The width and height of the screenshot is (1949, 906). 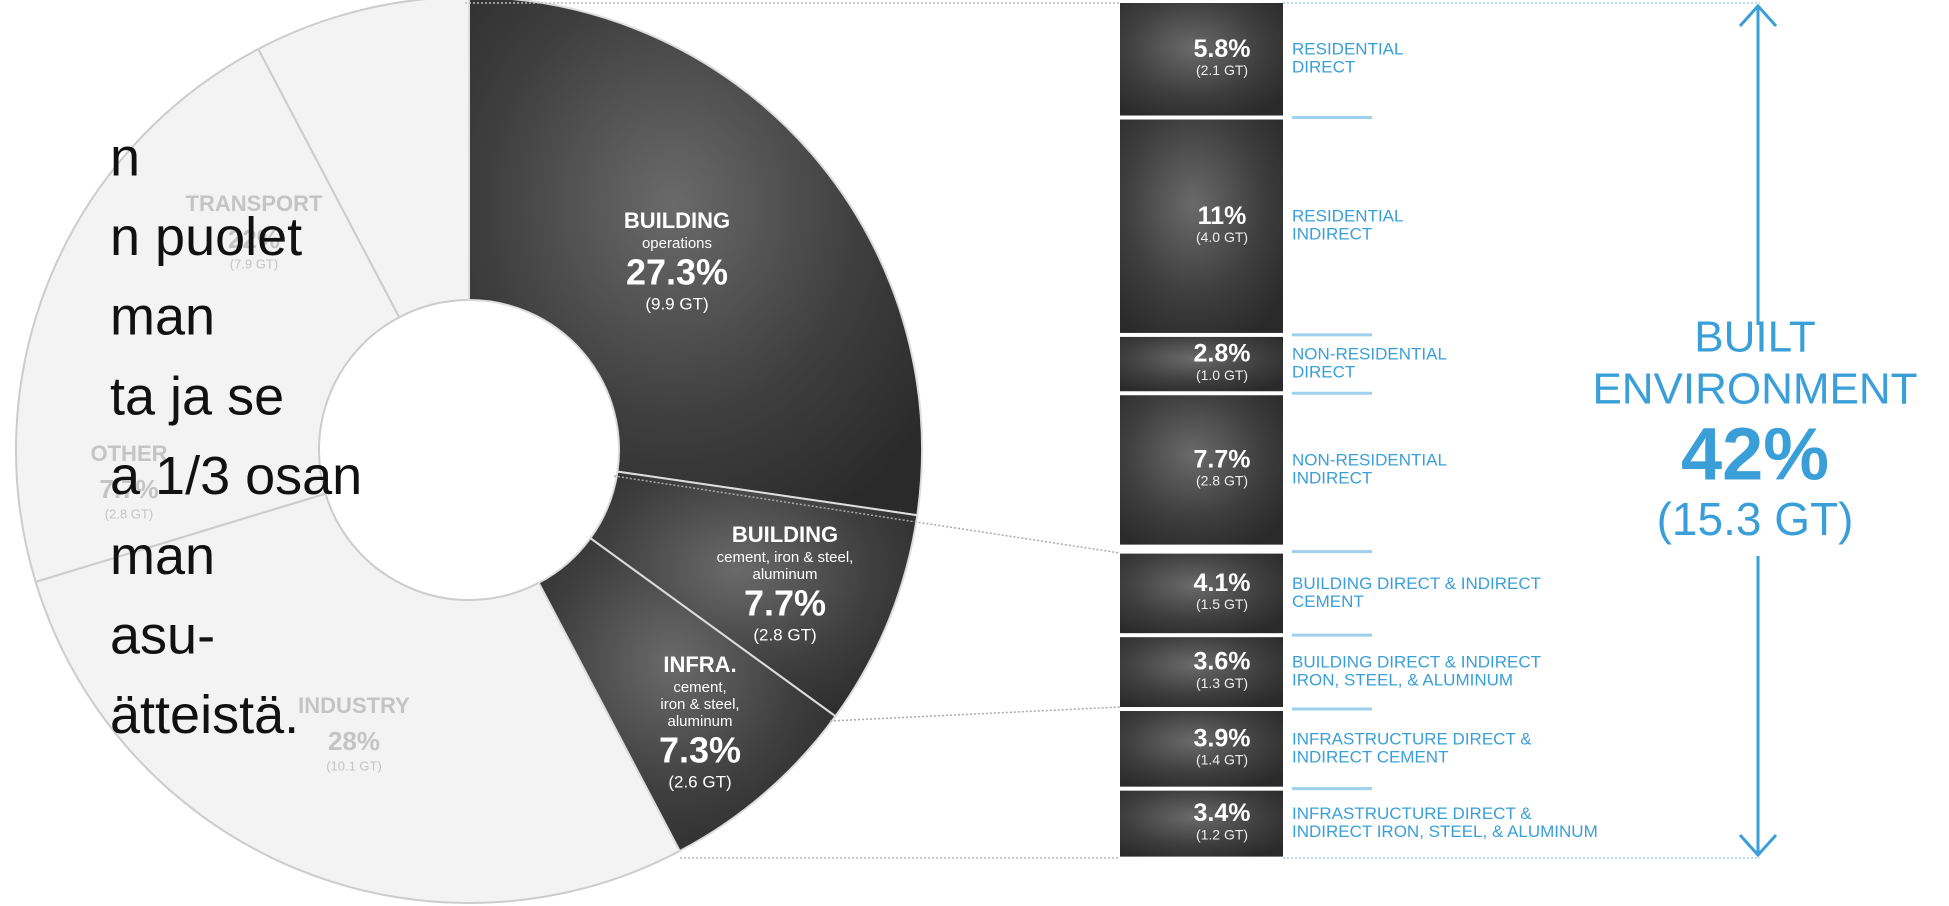 I want to click on segment-value: 27.3%, so click(x=677, y=272).